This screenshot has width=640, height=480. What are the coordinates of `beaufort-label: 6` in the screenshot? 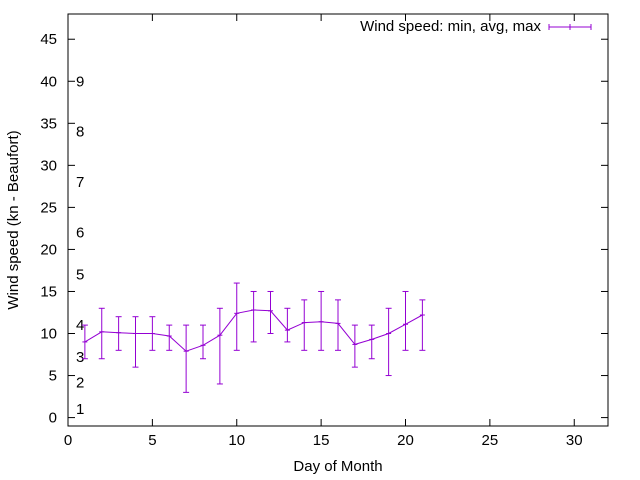 It's located at (80, 233).